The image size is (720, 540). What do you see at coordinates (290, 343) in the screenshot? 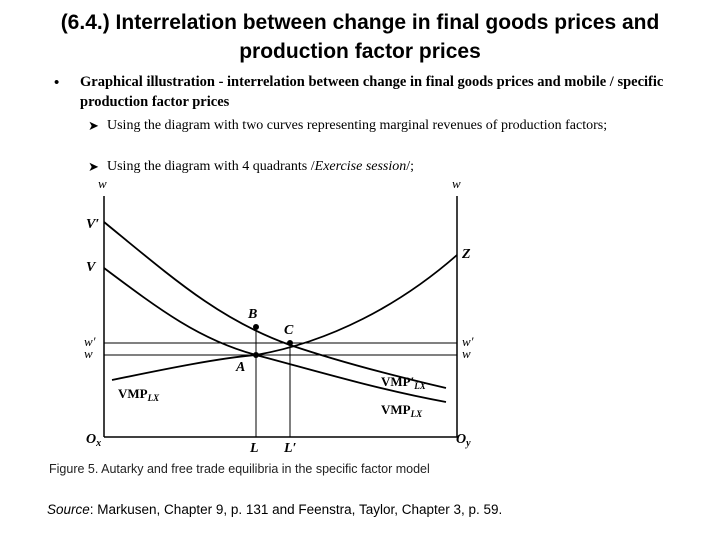
I see `point-C-marker` at bounding box center [290, 343].